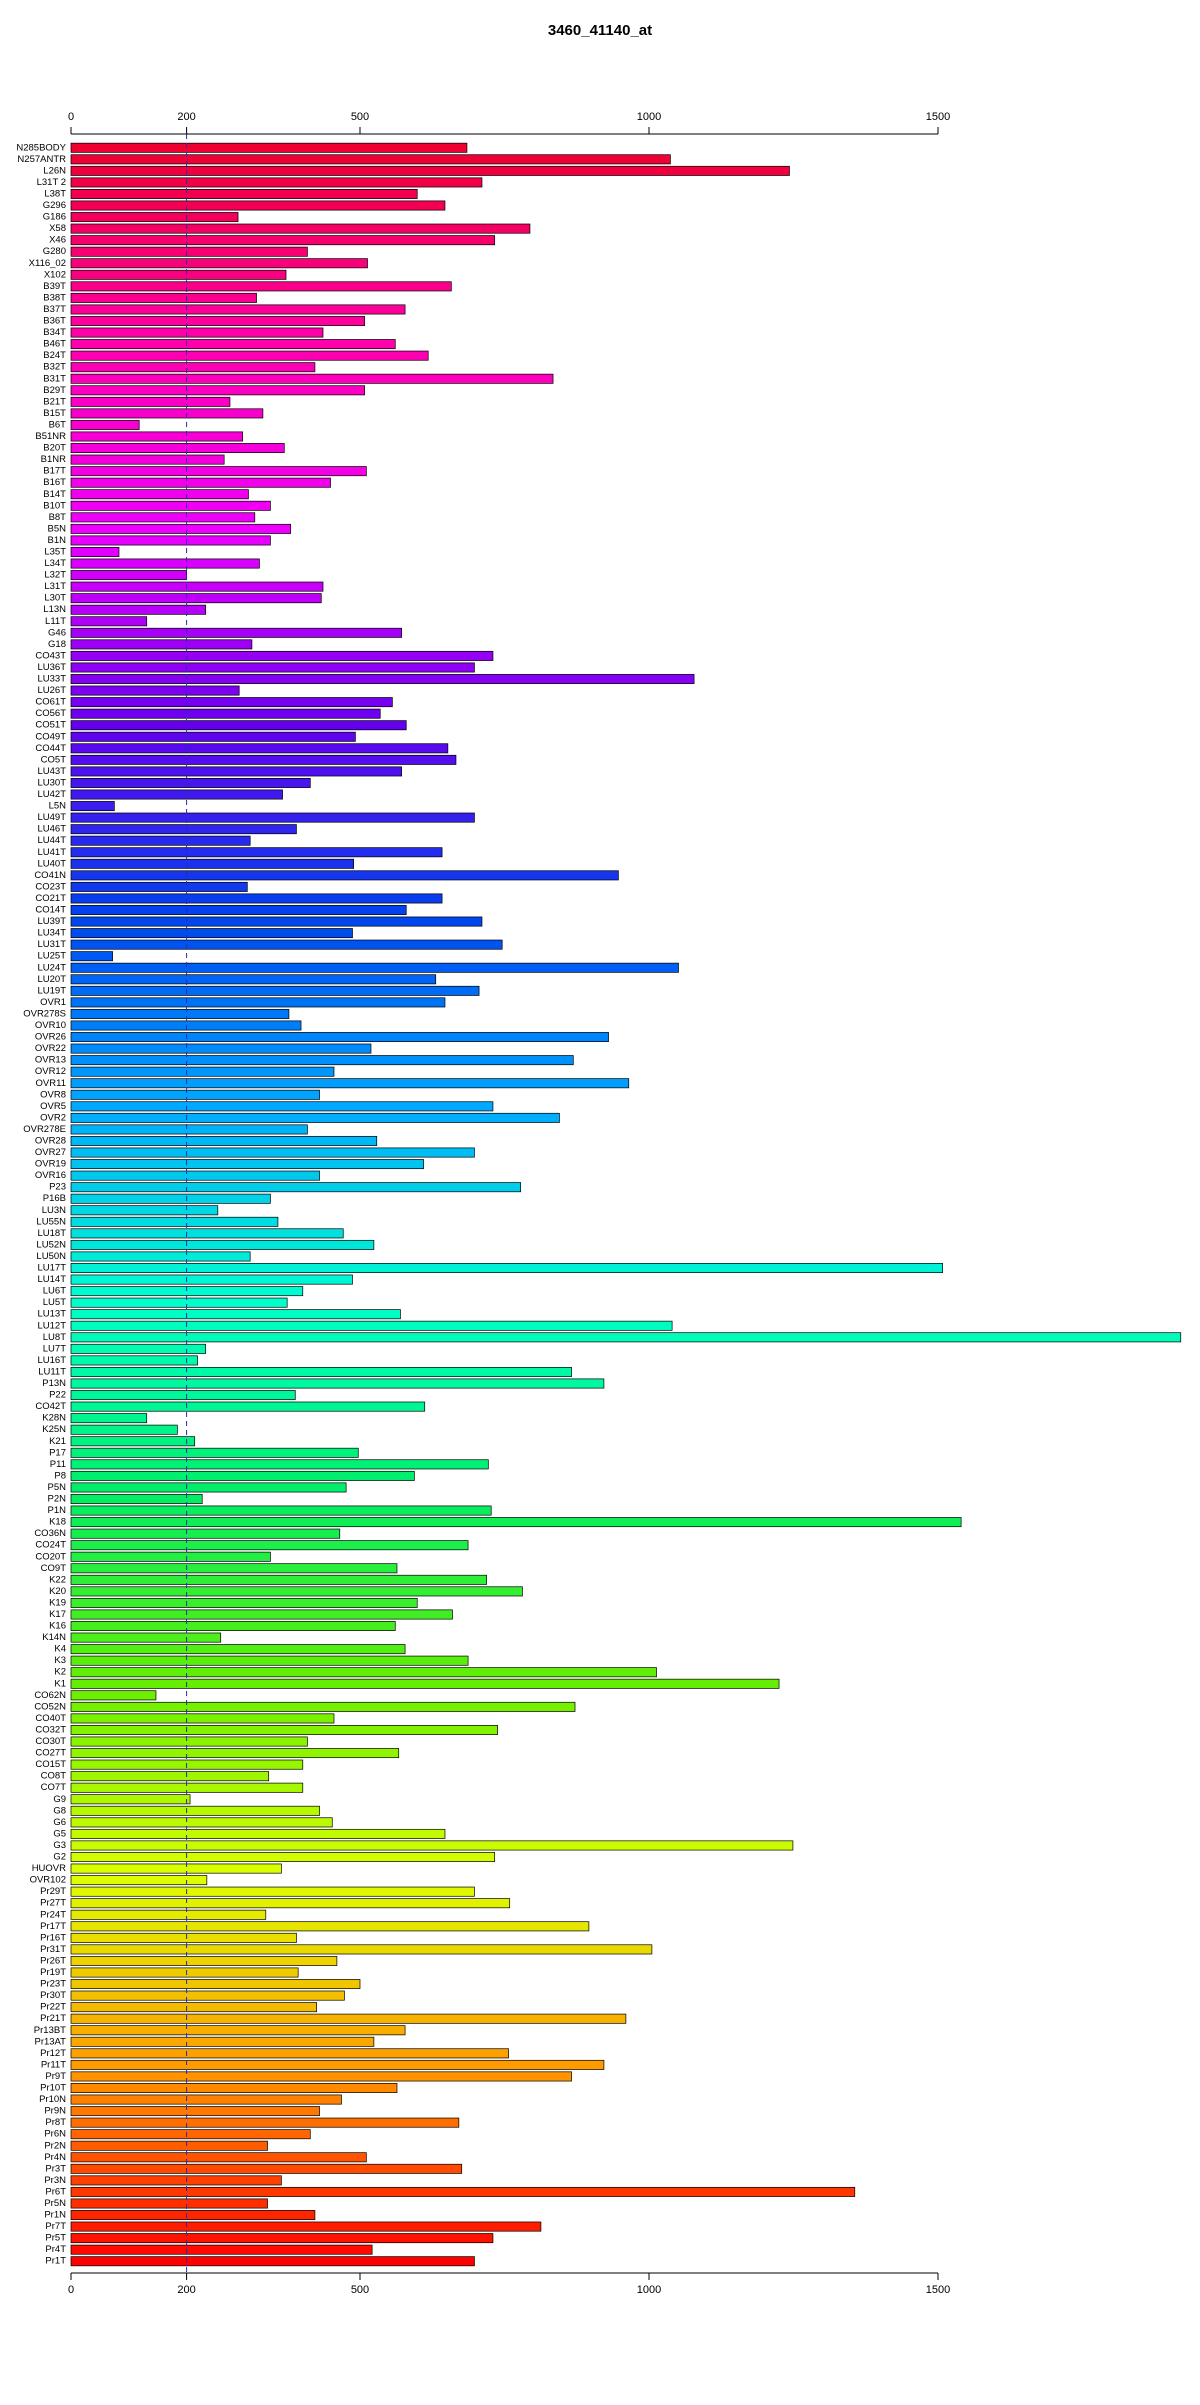 The width and height of the screenshot is (1200, 2405). I want to click on category-label: OVR278E, so click(44, 1129).